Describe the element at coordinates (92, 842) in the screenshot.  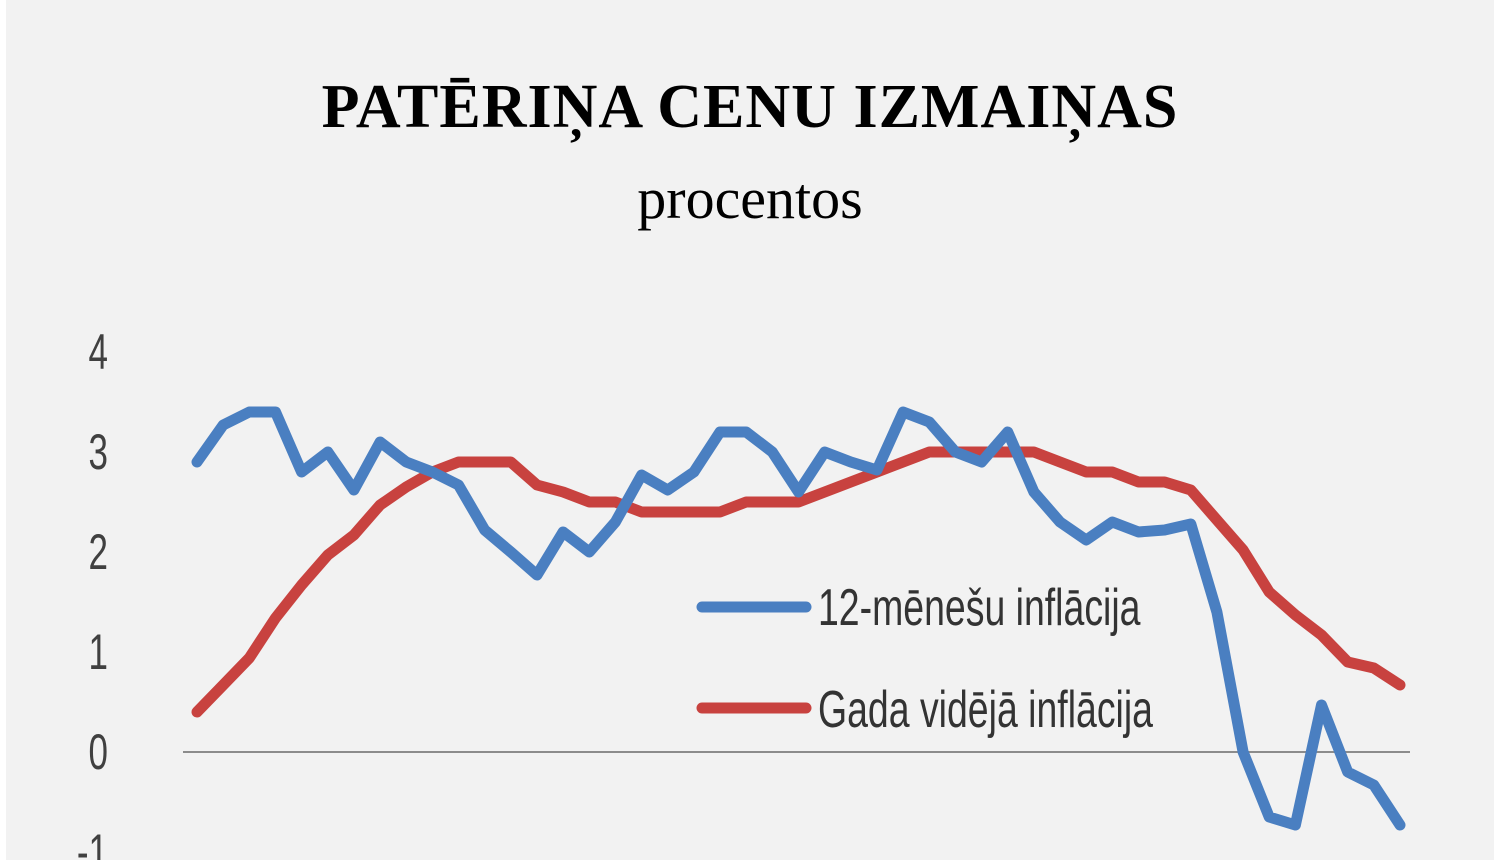
I see `y-tick-label: -1` at that location.